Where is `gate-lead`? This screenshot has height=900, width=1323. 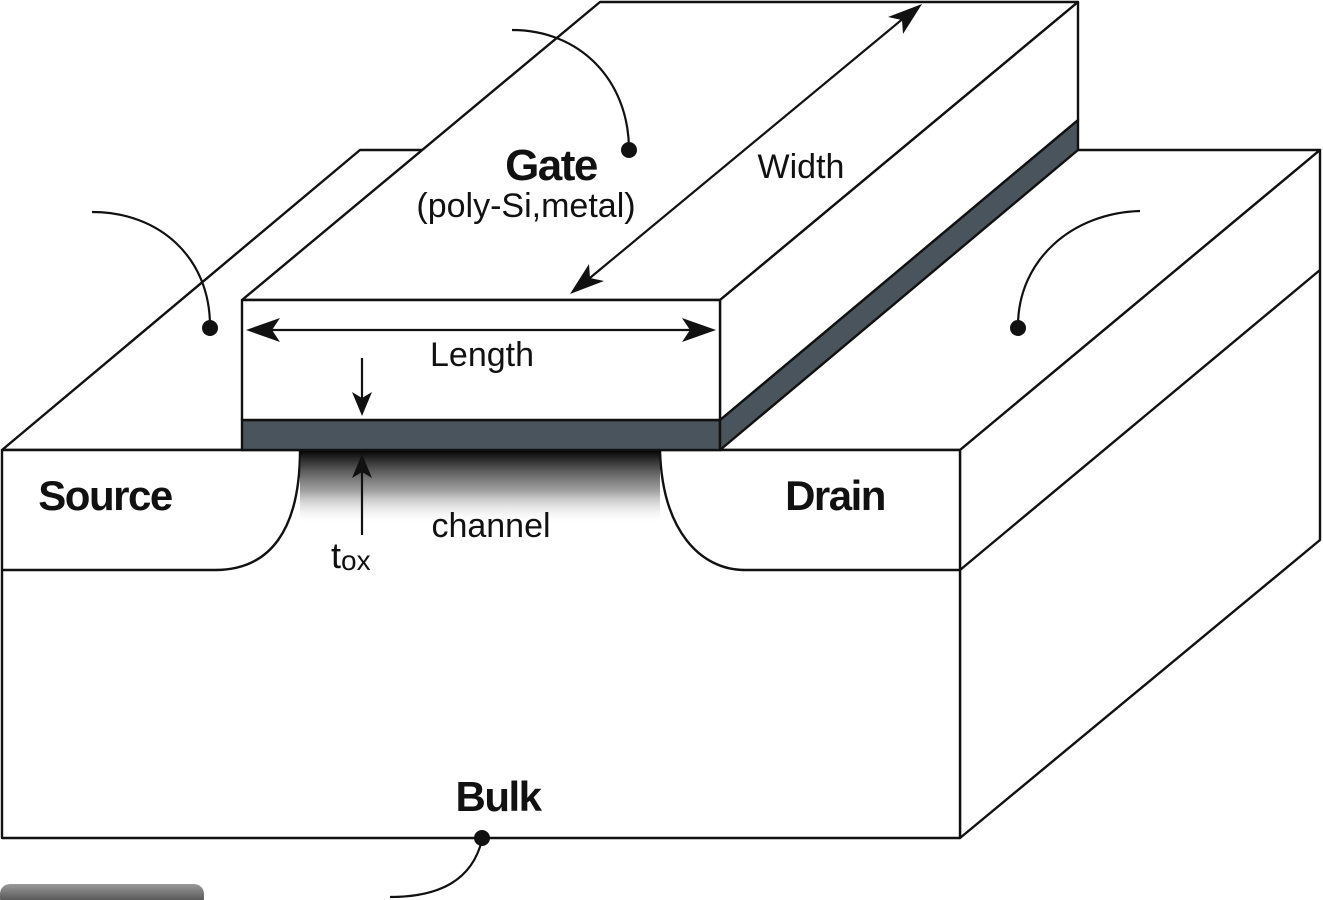
gate-lead is located at coordinates (574, 93).